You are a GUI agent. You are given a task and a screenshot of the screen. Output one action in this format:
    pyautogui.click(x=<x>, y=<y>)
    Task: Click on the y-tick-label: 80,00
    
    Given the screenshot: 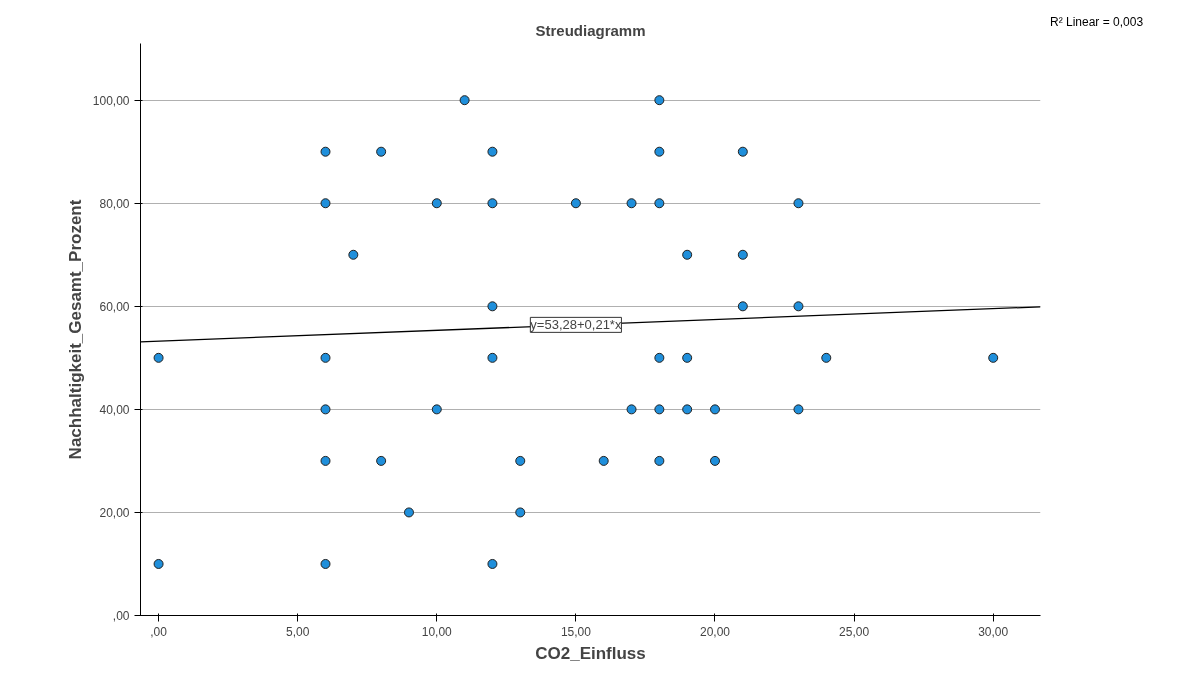 What is the action you would take?
    pyautogui.click(x=114, y=203)
    